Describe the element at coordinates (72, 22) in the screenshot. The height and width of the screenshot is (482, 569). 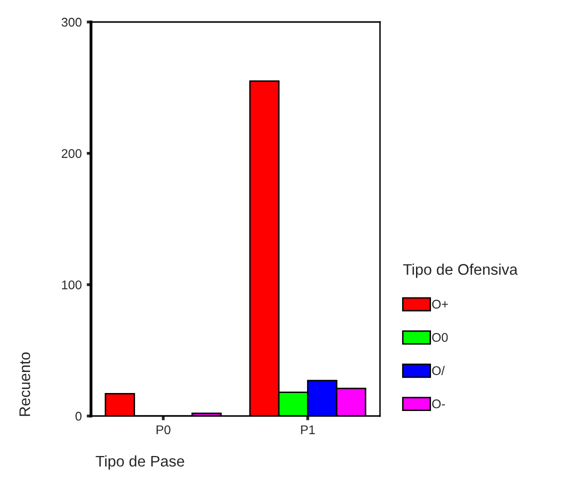
I see `y-tick-label: 300` at that location.